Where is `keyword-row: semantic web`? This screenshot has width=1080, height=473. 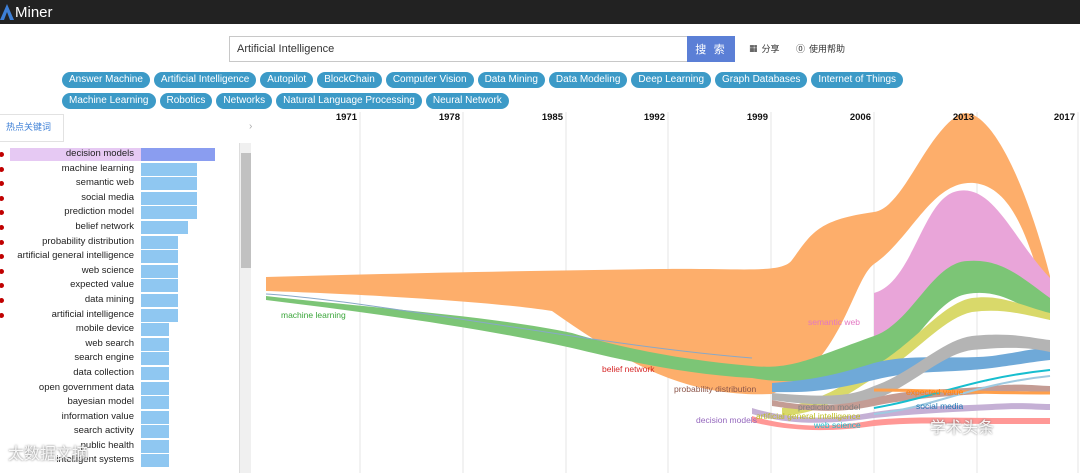 keyword-row: semantic web is located at coordinates (120, 183).